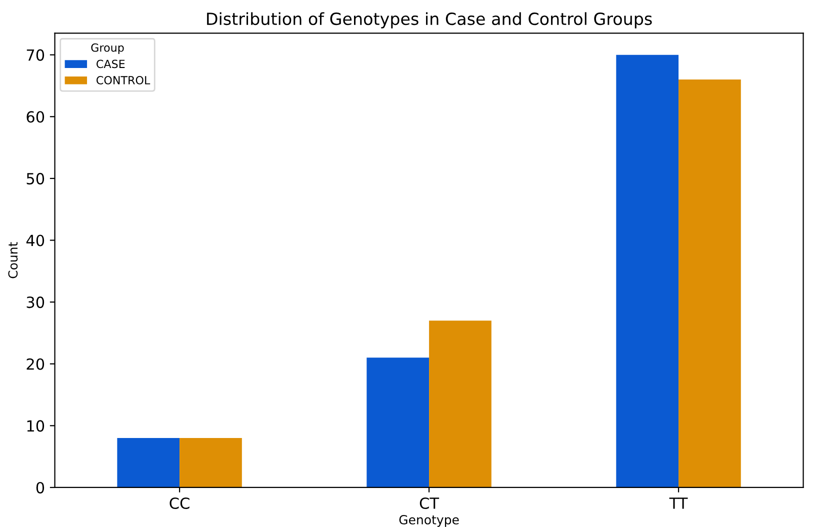 The height and width of the screenshot is (527, 818). I want to click on legend-label: CASE, so click(110, 64).